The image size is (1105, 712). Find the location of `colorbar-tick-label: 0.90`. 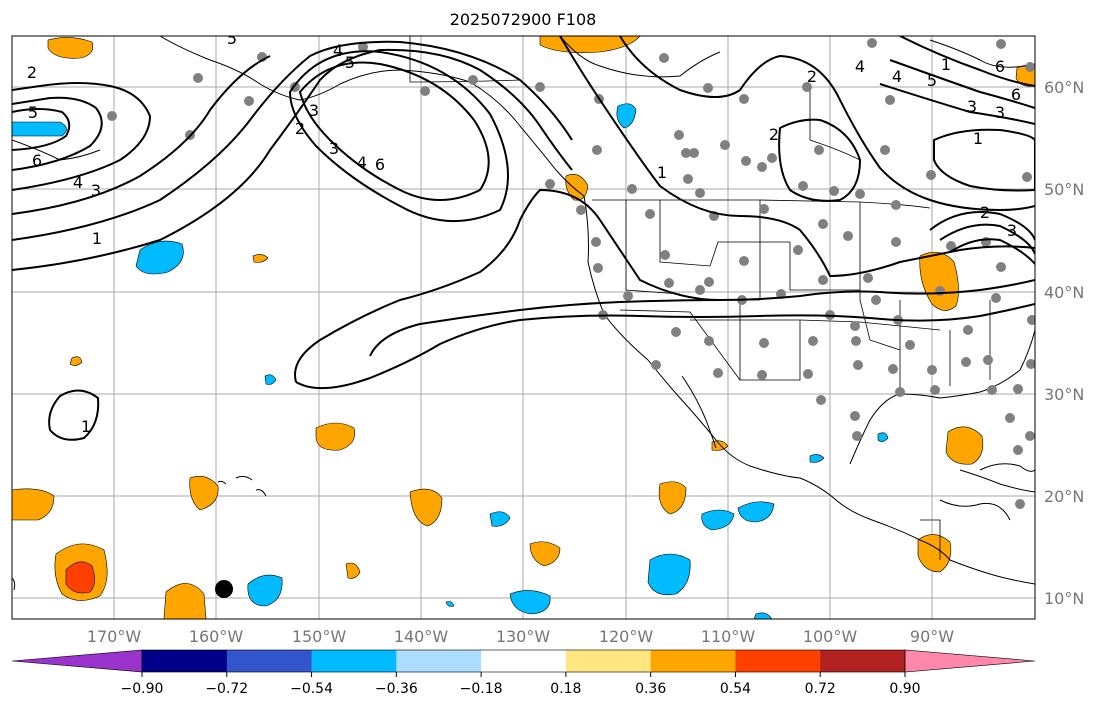

colorbar-tick-label: 0.90 is located at coordinates (904, 689).